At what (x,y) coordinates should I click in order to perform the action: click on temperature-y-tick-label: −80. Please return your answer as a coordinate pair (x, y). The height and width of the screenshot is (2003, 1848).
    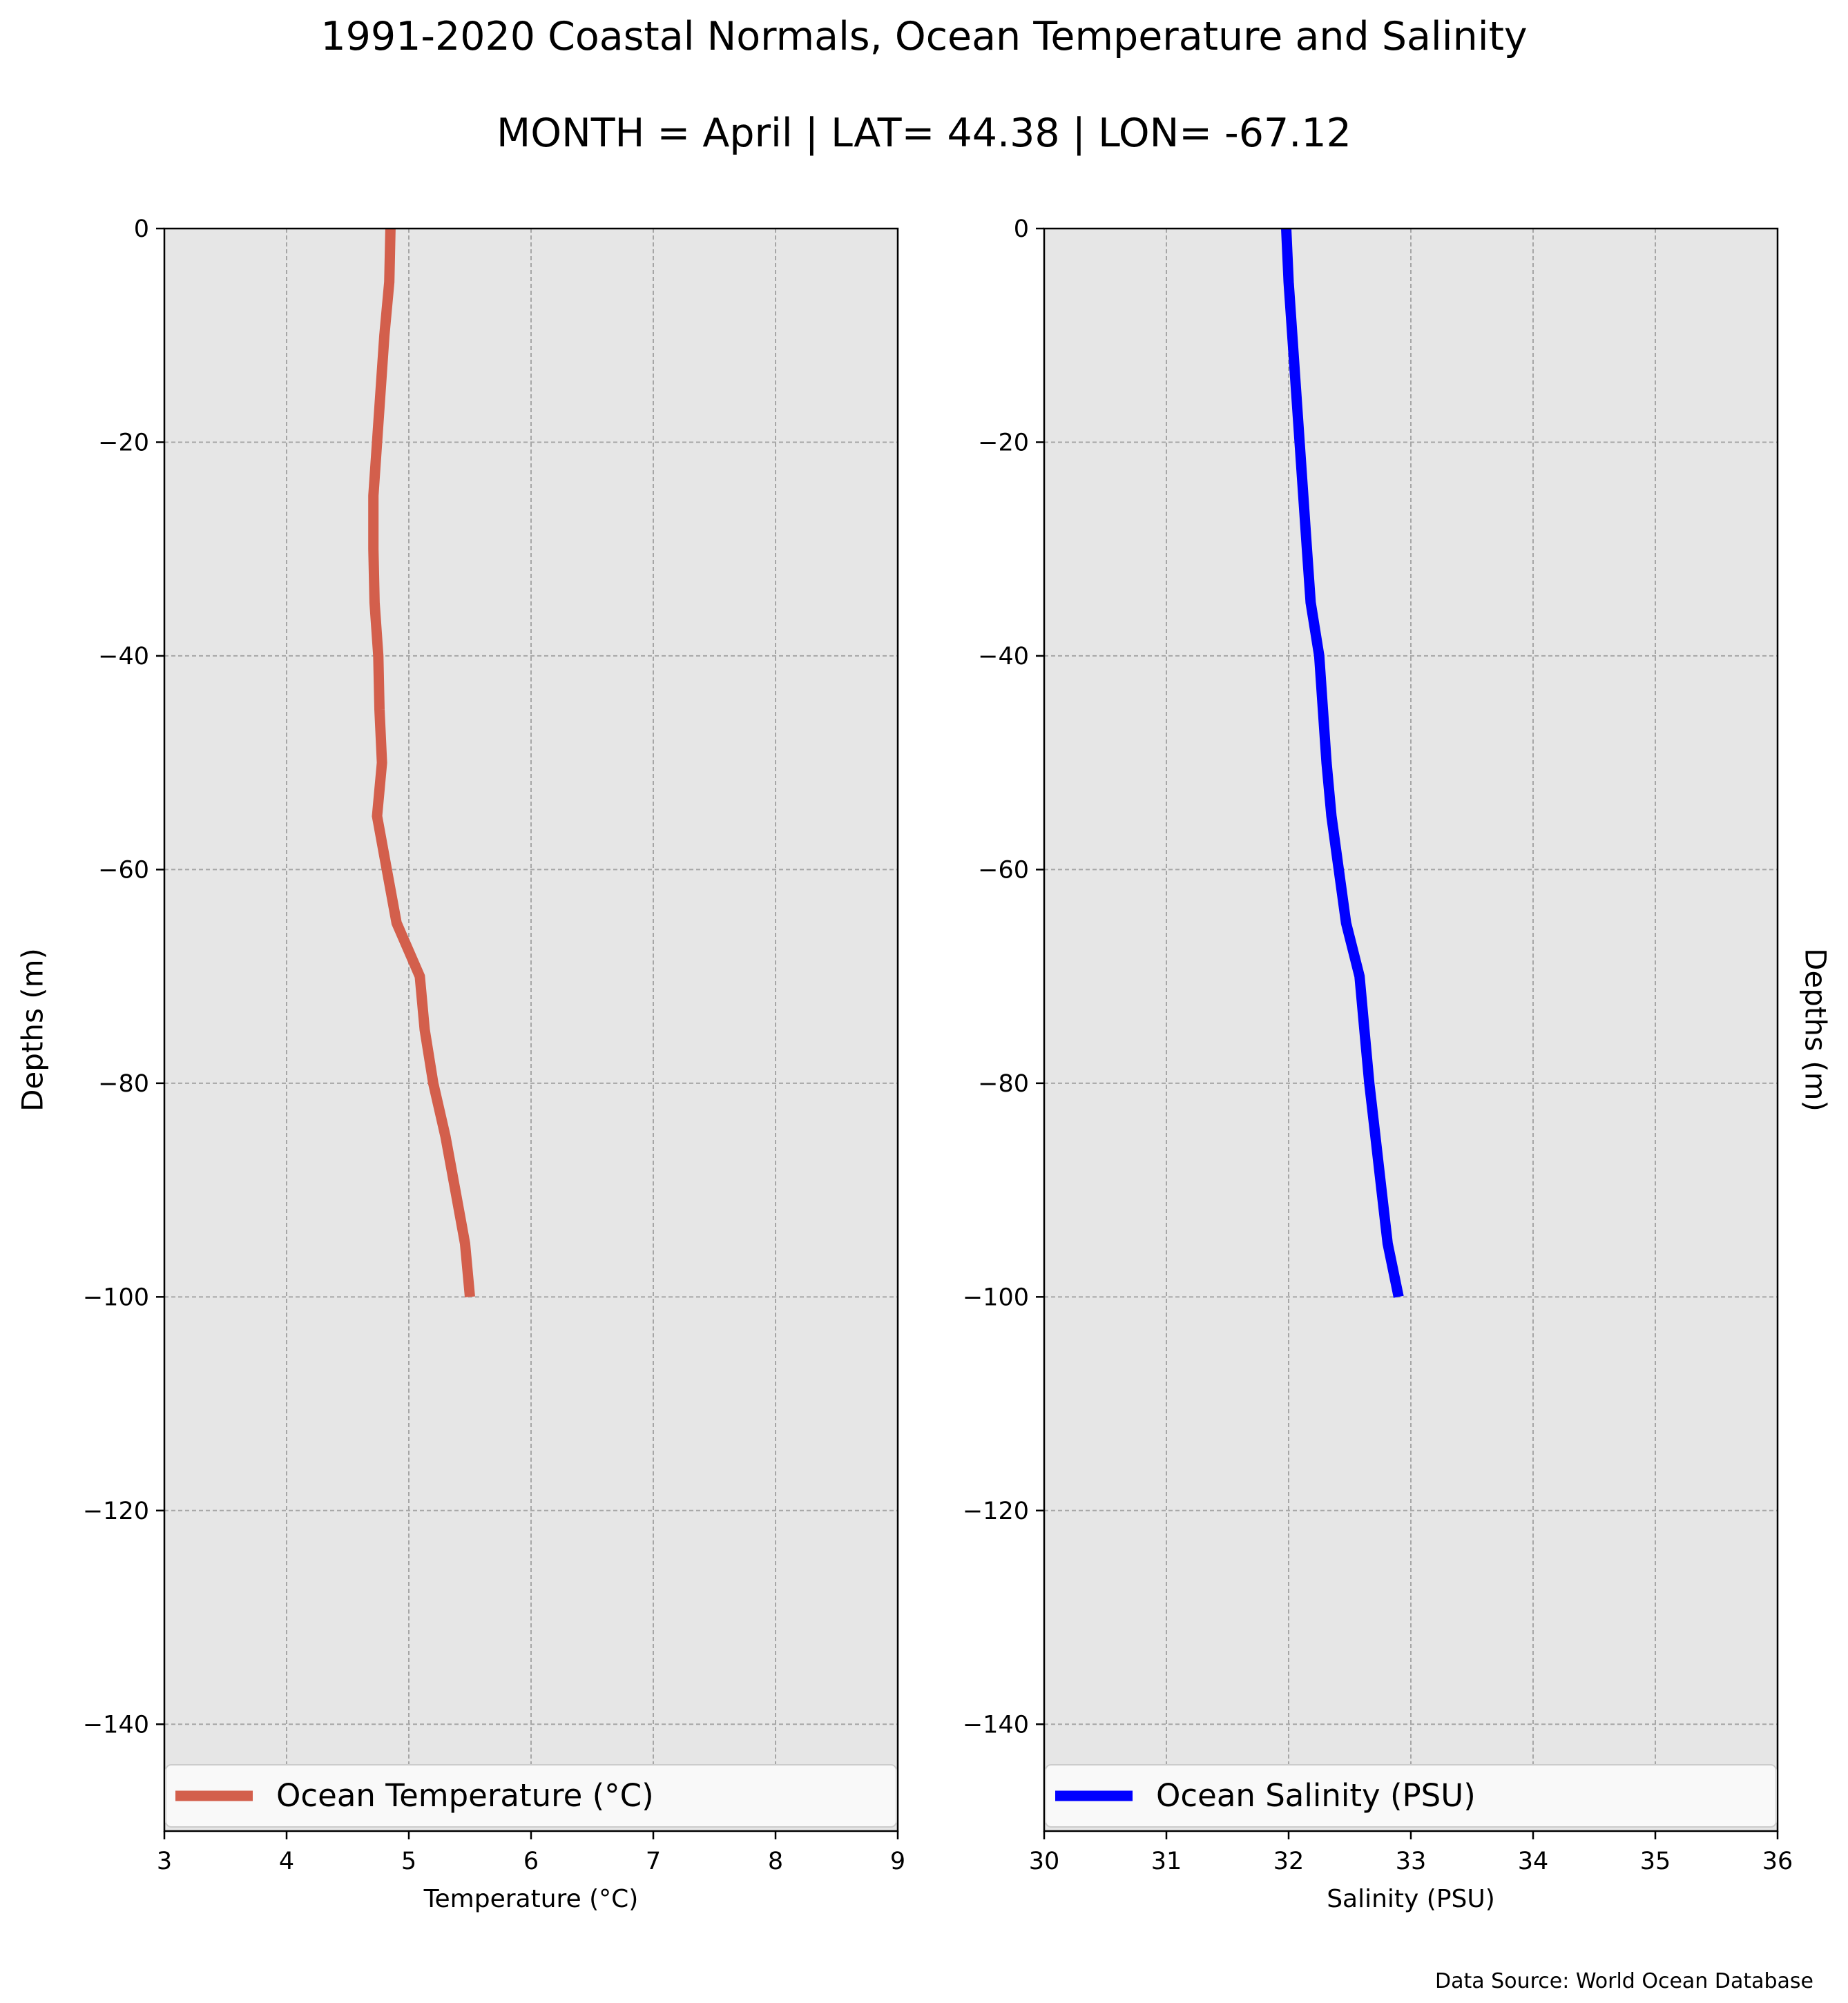
    Looking at the image, I should click on (123, 1084).